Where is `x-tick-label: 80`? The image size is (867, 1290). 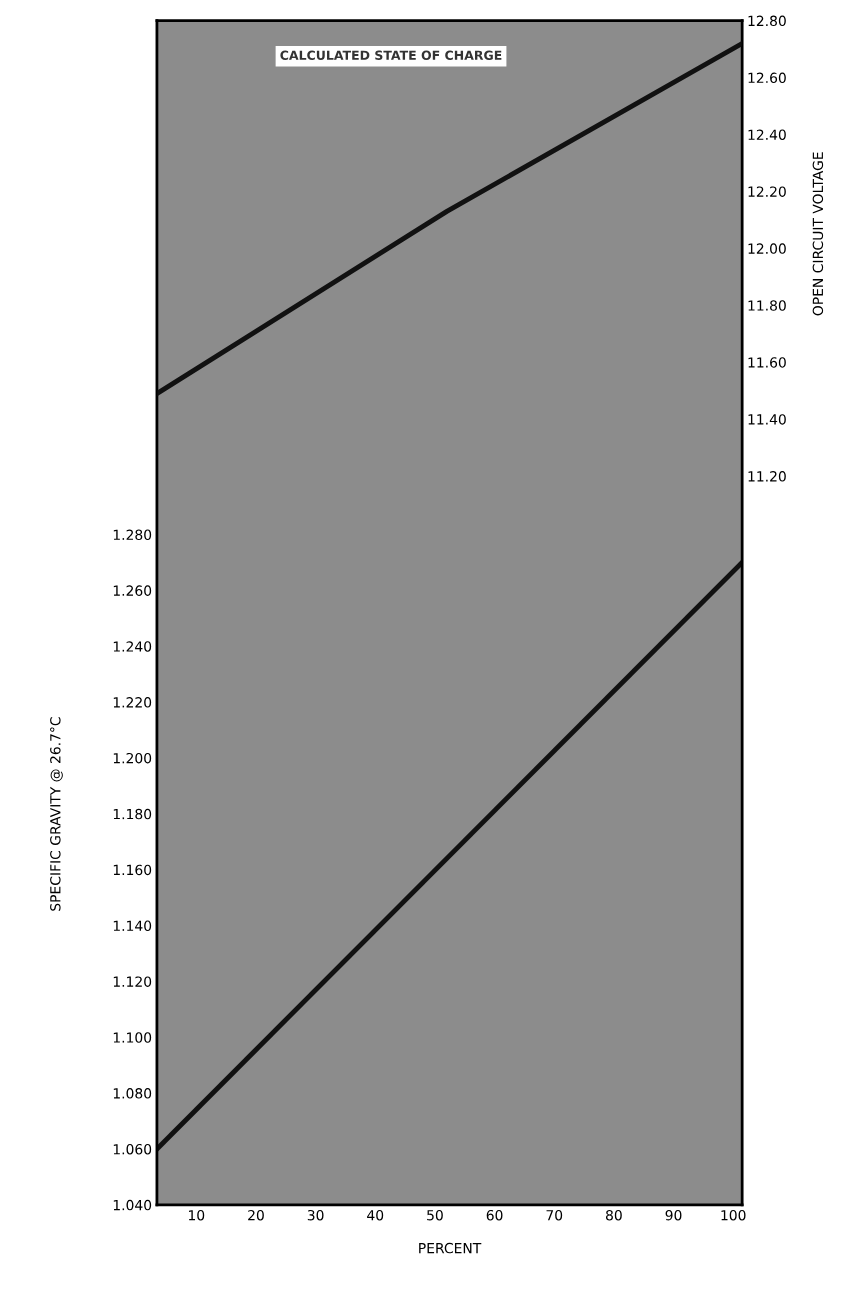 x-tick-label: 80 is located at coordinates (614, 1215).